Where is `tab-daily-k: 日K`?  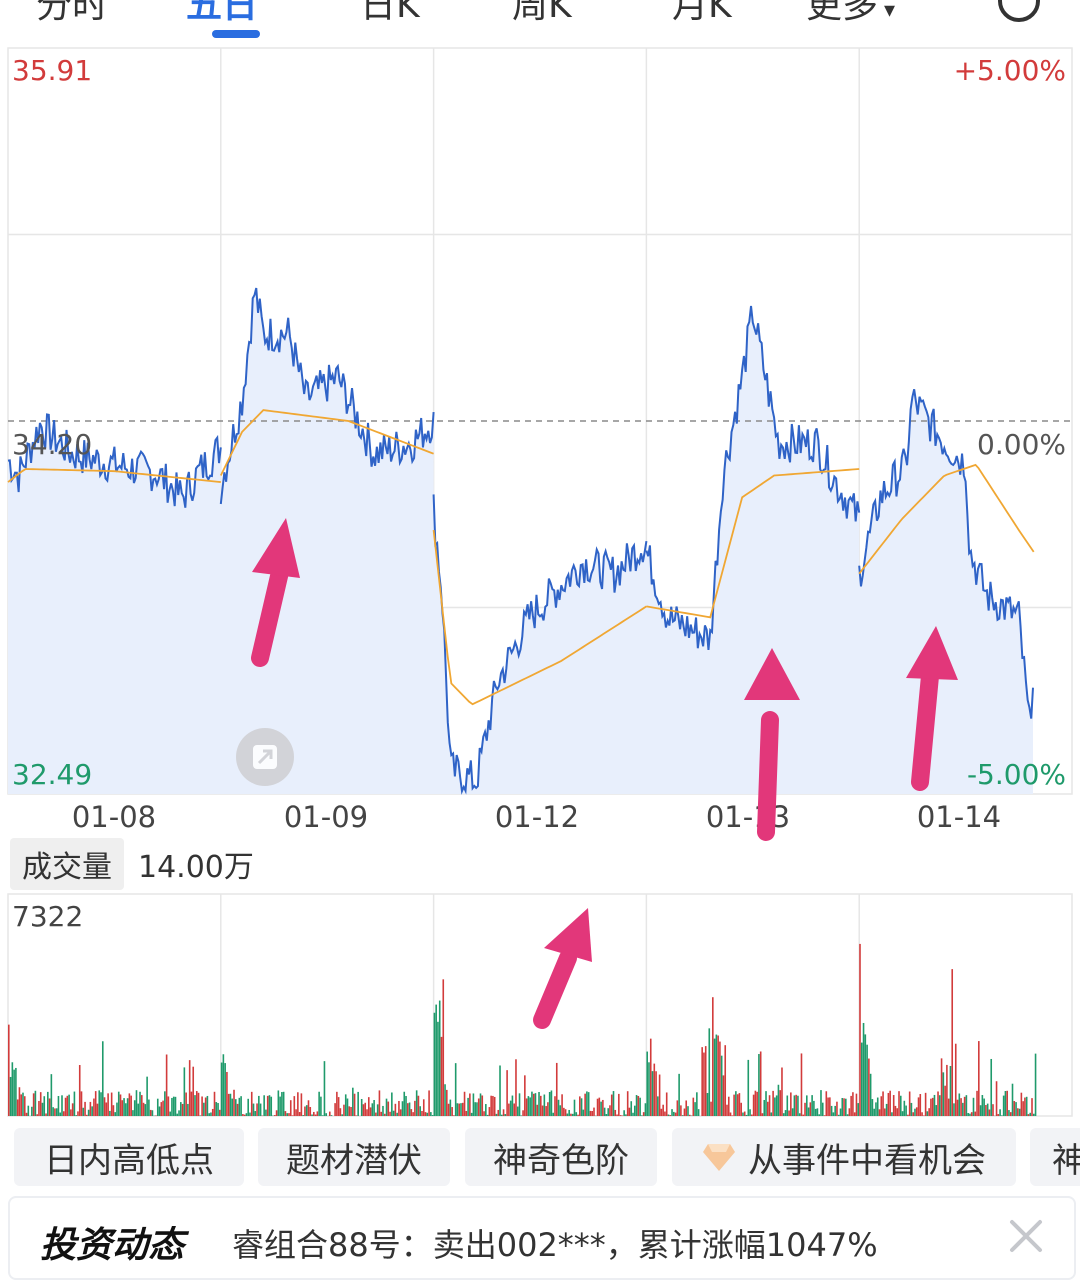 tab-daily-k: 日K is located at coordinates (390, 13).